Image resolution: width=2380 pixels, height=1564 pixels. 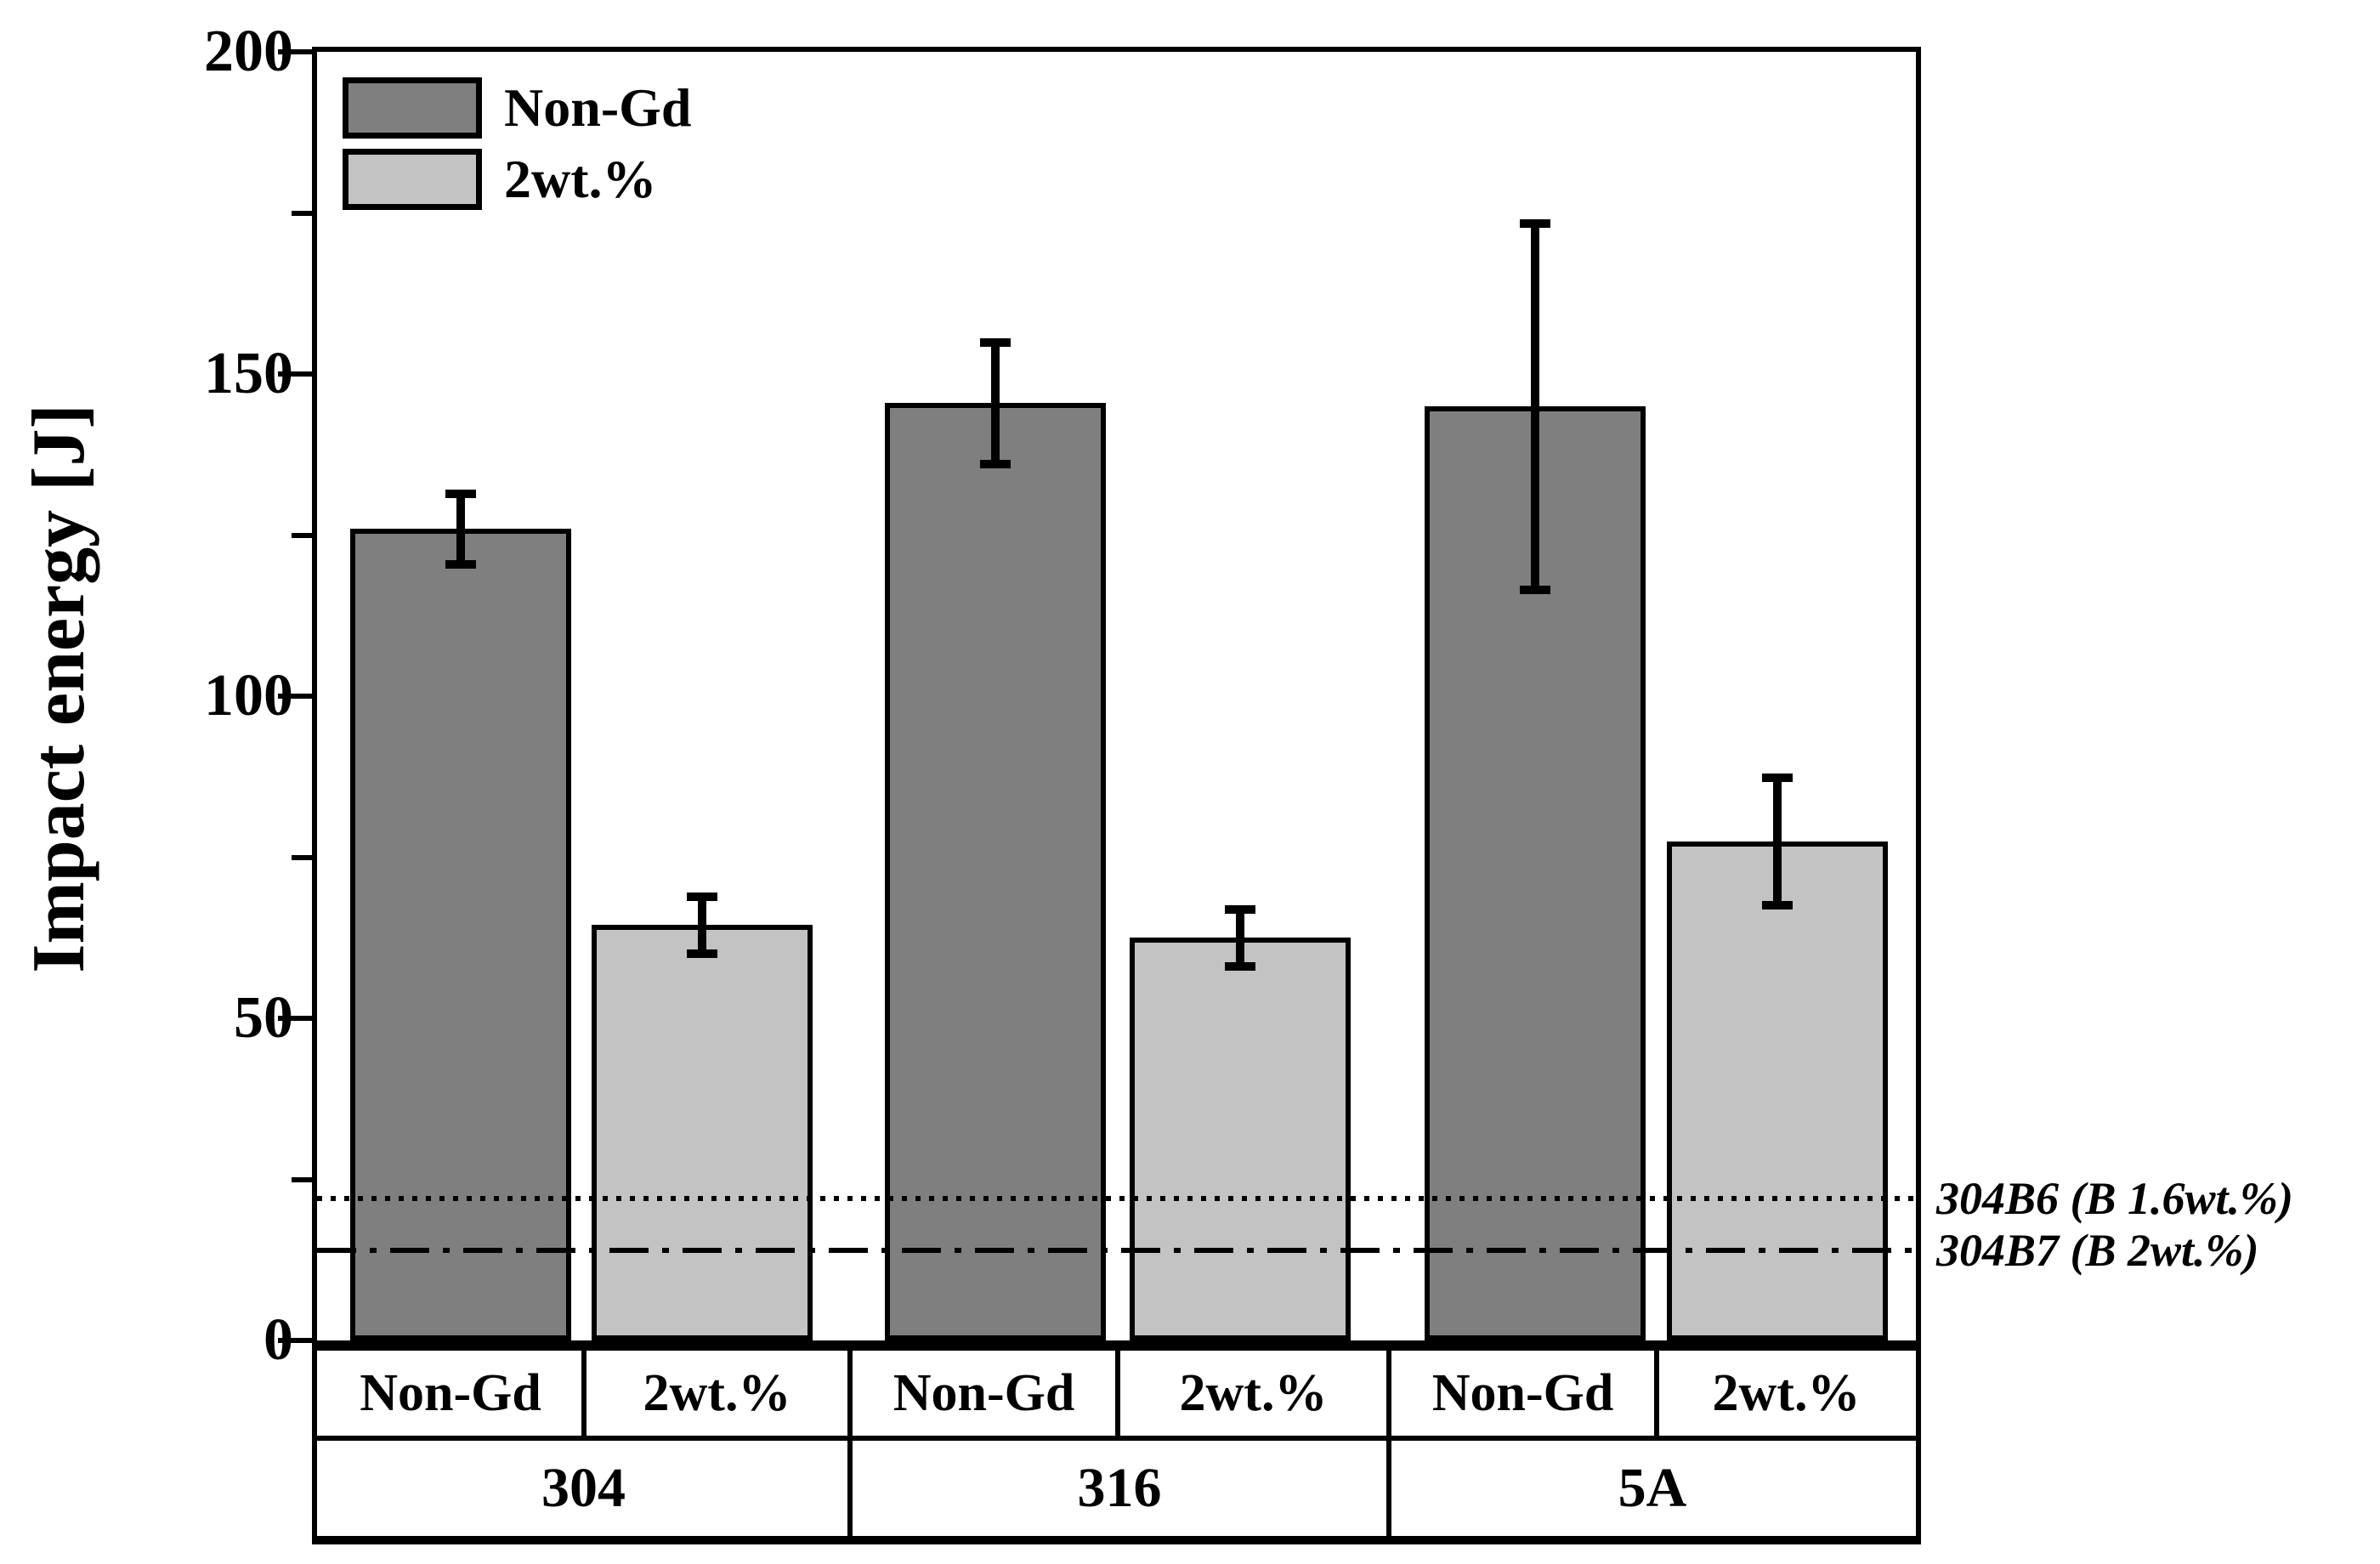 What do you see at coordinates (1778, 1090) in the screenshot?
I see `bar-5A-2wt.%` at bounding box center [1778, 1090].